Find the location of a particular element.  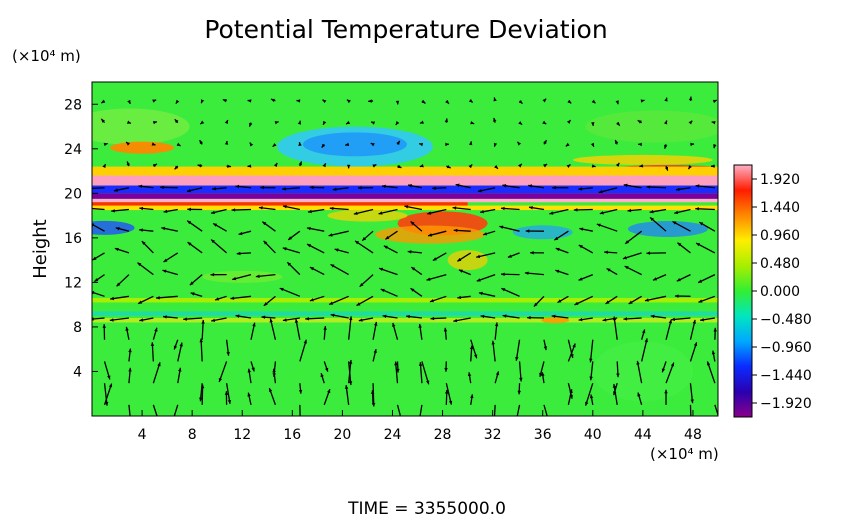

upper-green is located at coordinates (651, 126).